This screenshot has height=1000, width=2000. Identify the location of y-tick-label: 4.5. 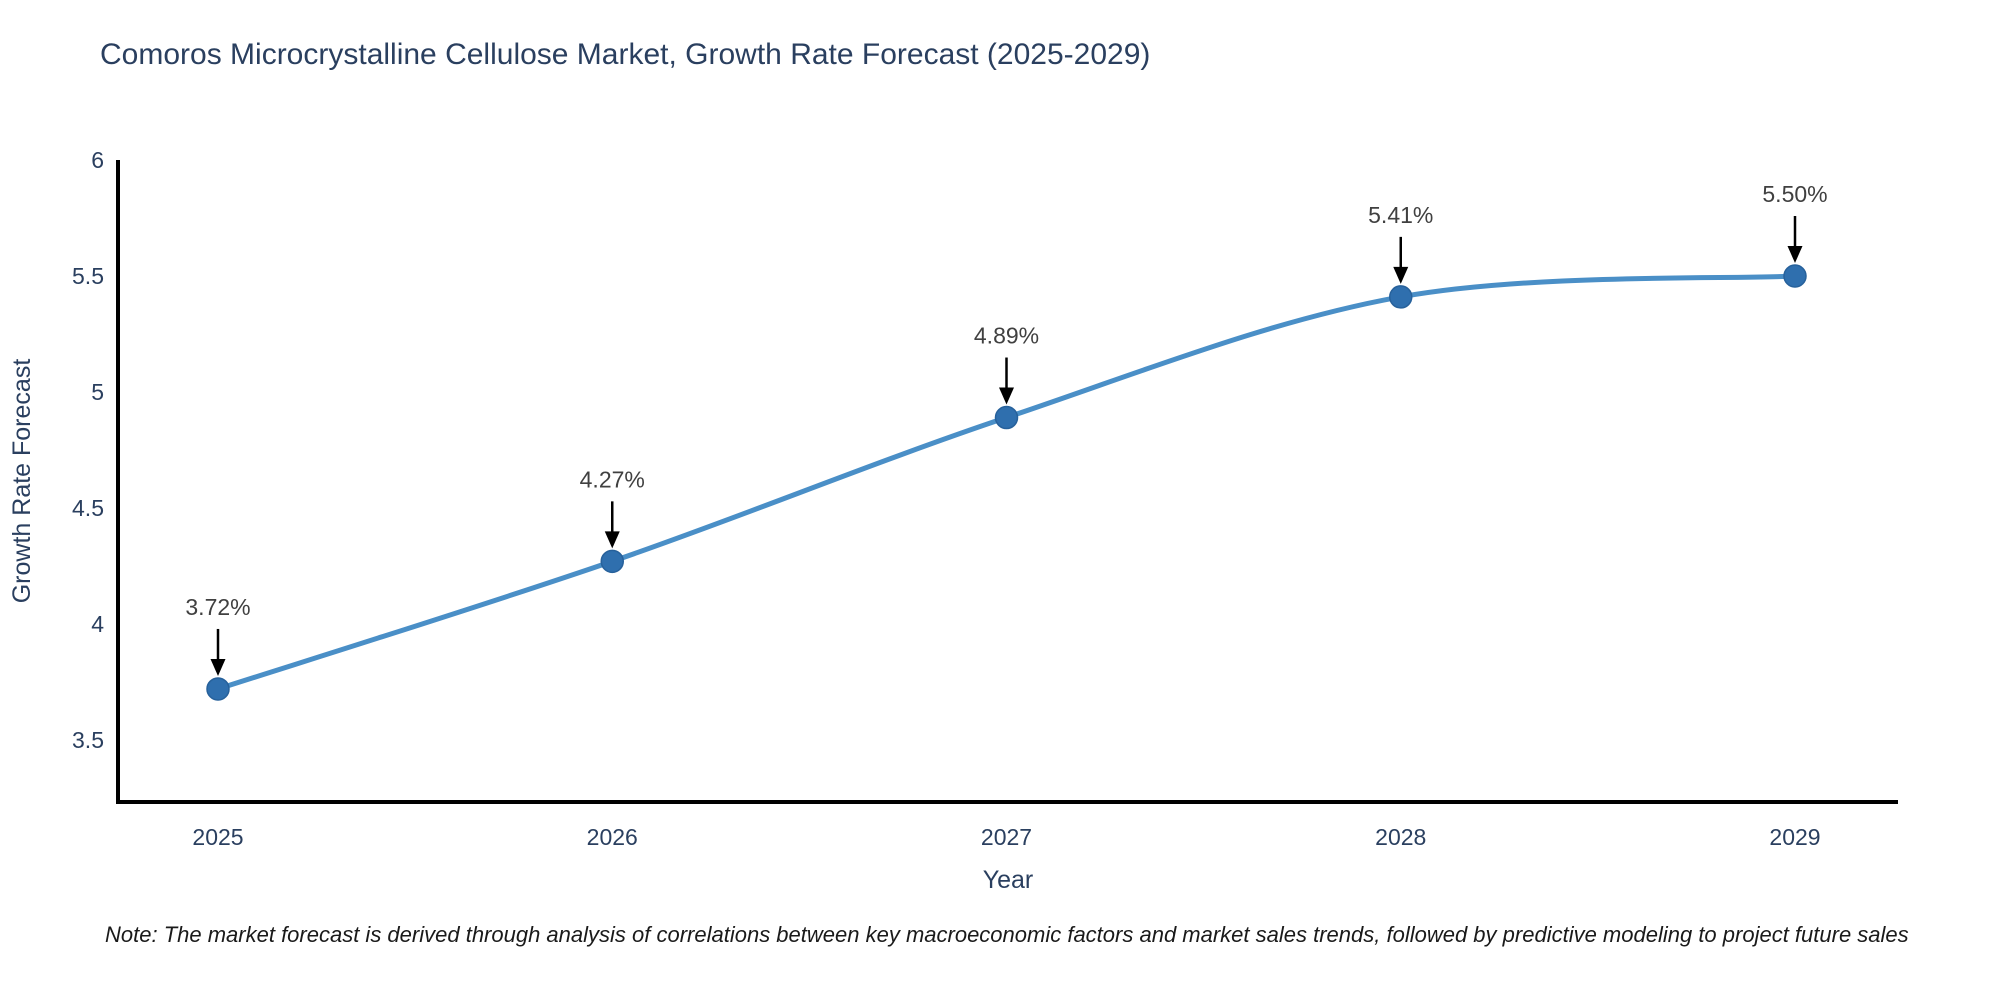
(88, 508).